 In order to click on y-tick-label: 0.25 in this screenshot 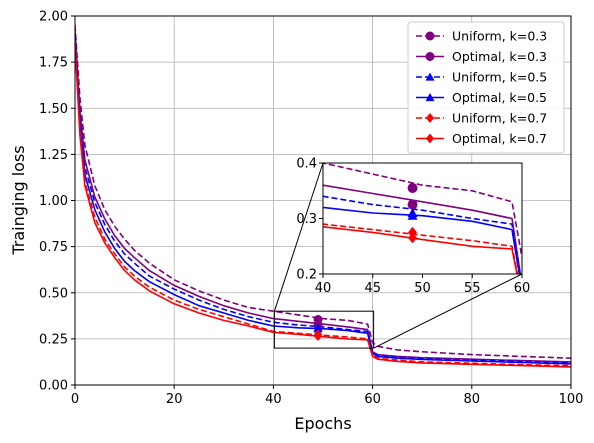, I will do `click(53, 339)`.